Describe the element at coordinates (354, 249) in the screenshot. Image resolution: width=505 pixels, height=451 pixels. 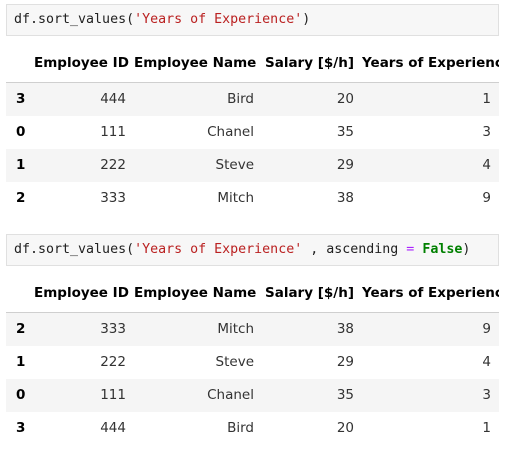
I see `code-text: , ascending` at that location.